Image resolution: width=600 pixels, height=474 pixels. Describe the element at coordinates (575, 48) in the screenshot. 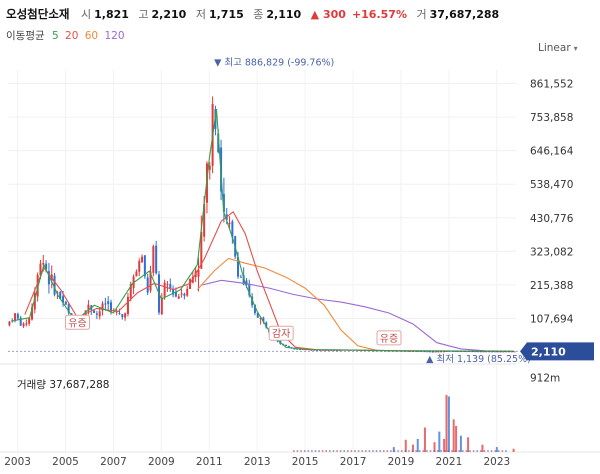

I see `chevron-down-icon: ▾` at that location.